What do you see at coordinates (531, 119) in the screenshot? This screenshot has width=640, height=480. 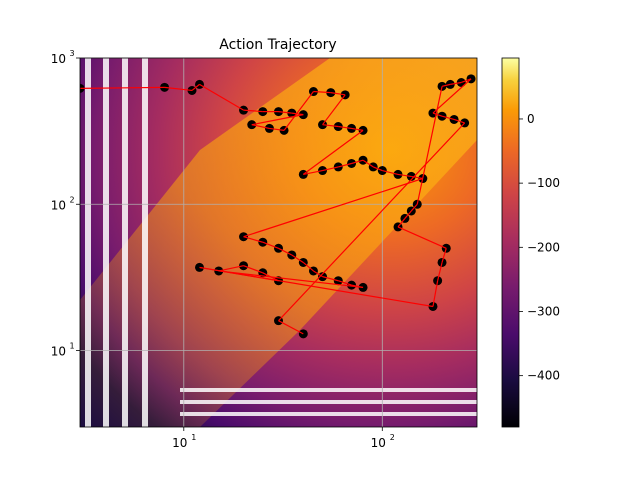 I see `colorbar-tick-label-0: 0` at bounding box center [531, 119].